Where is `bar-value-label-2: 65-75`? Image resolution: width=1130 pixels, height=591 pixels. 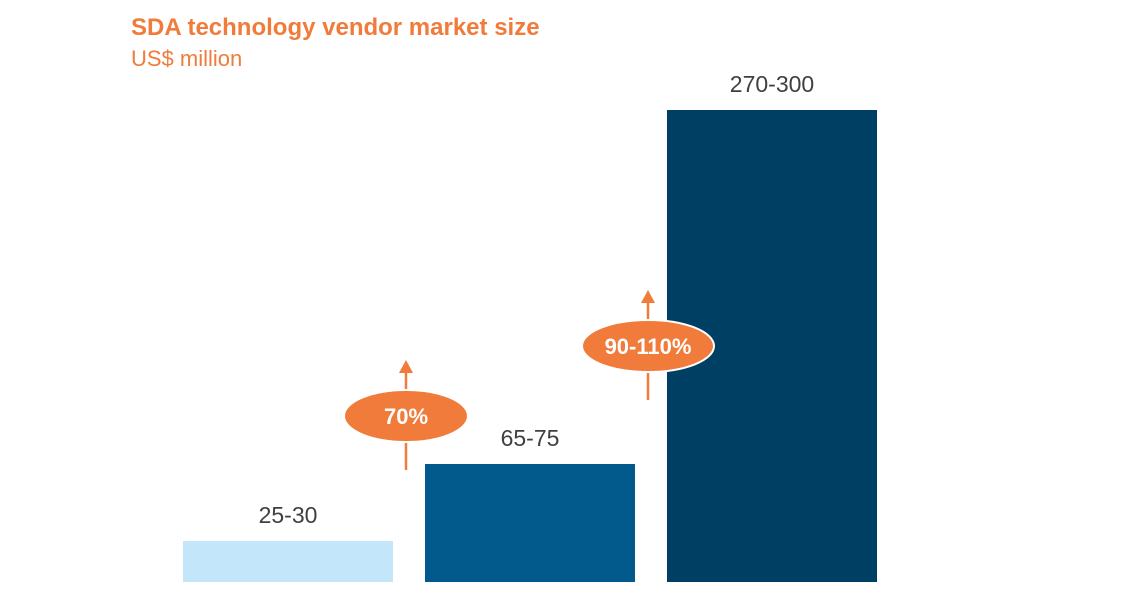 bar-value-label-2: 65-75 is located at coordinates (530, 438).